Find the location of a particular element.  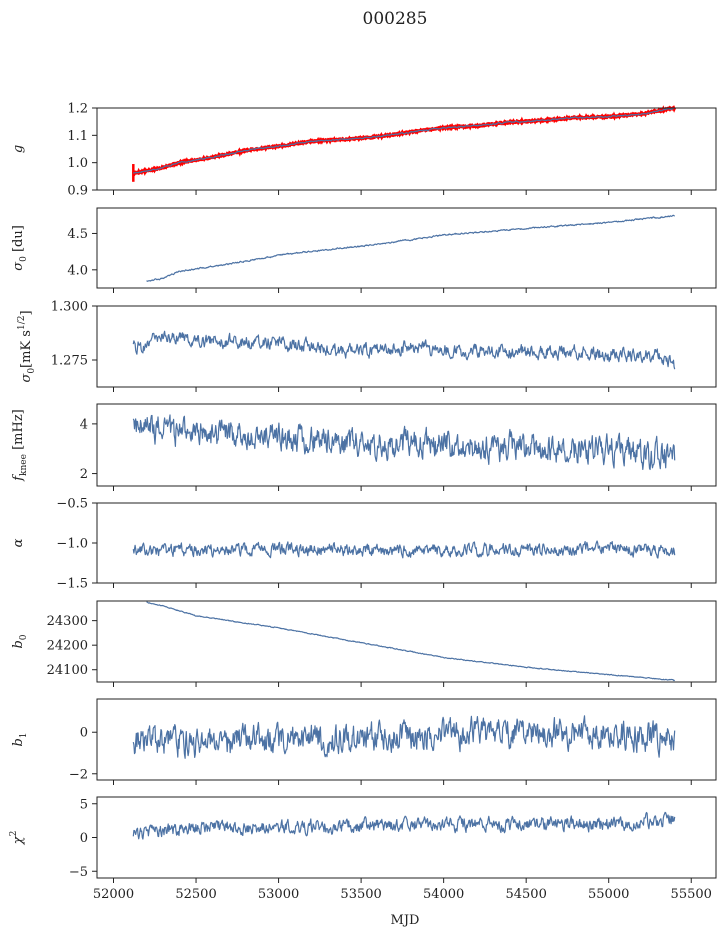

y-axis-label-b0: b0 is located at coordinates (20, 641).